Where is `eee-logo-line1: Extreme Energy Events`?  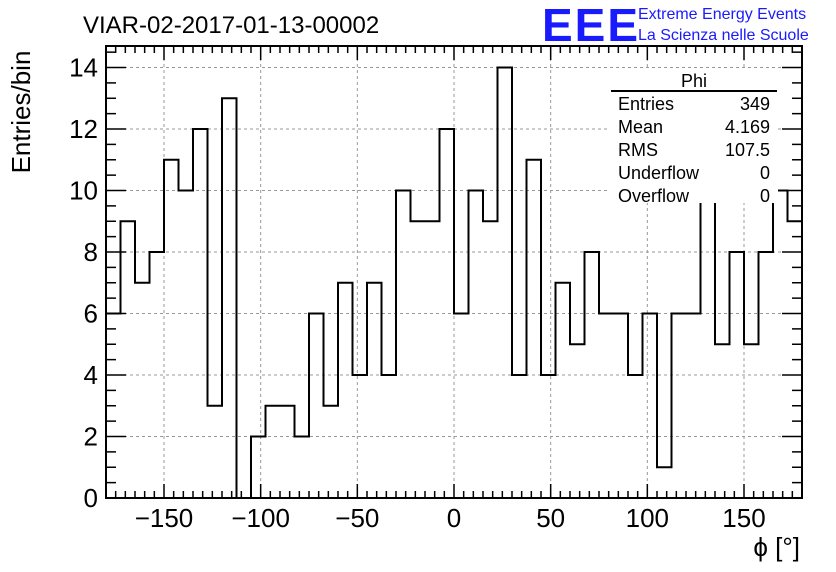 eee-logo-line1: Extreme Energy Events is located at coordinates (722, 14).